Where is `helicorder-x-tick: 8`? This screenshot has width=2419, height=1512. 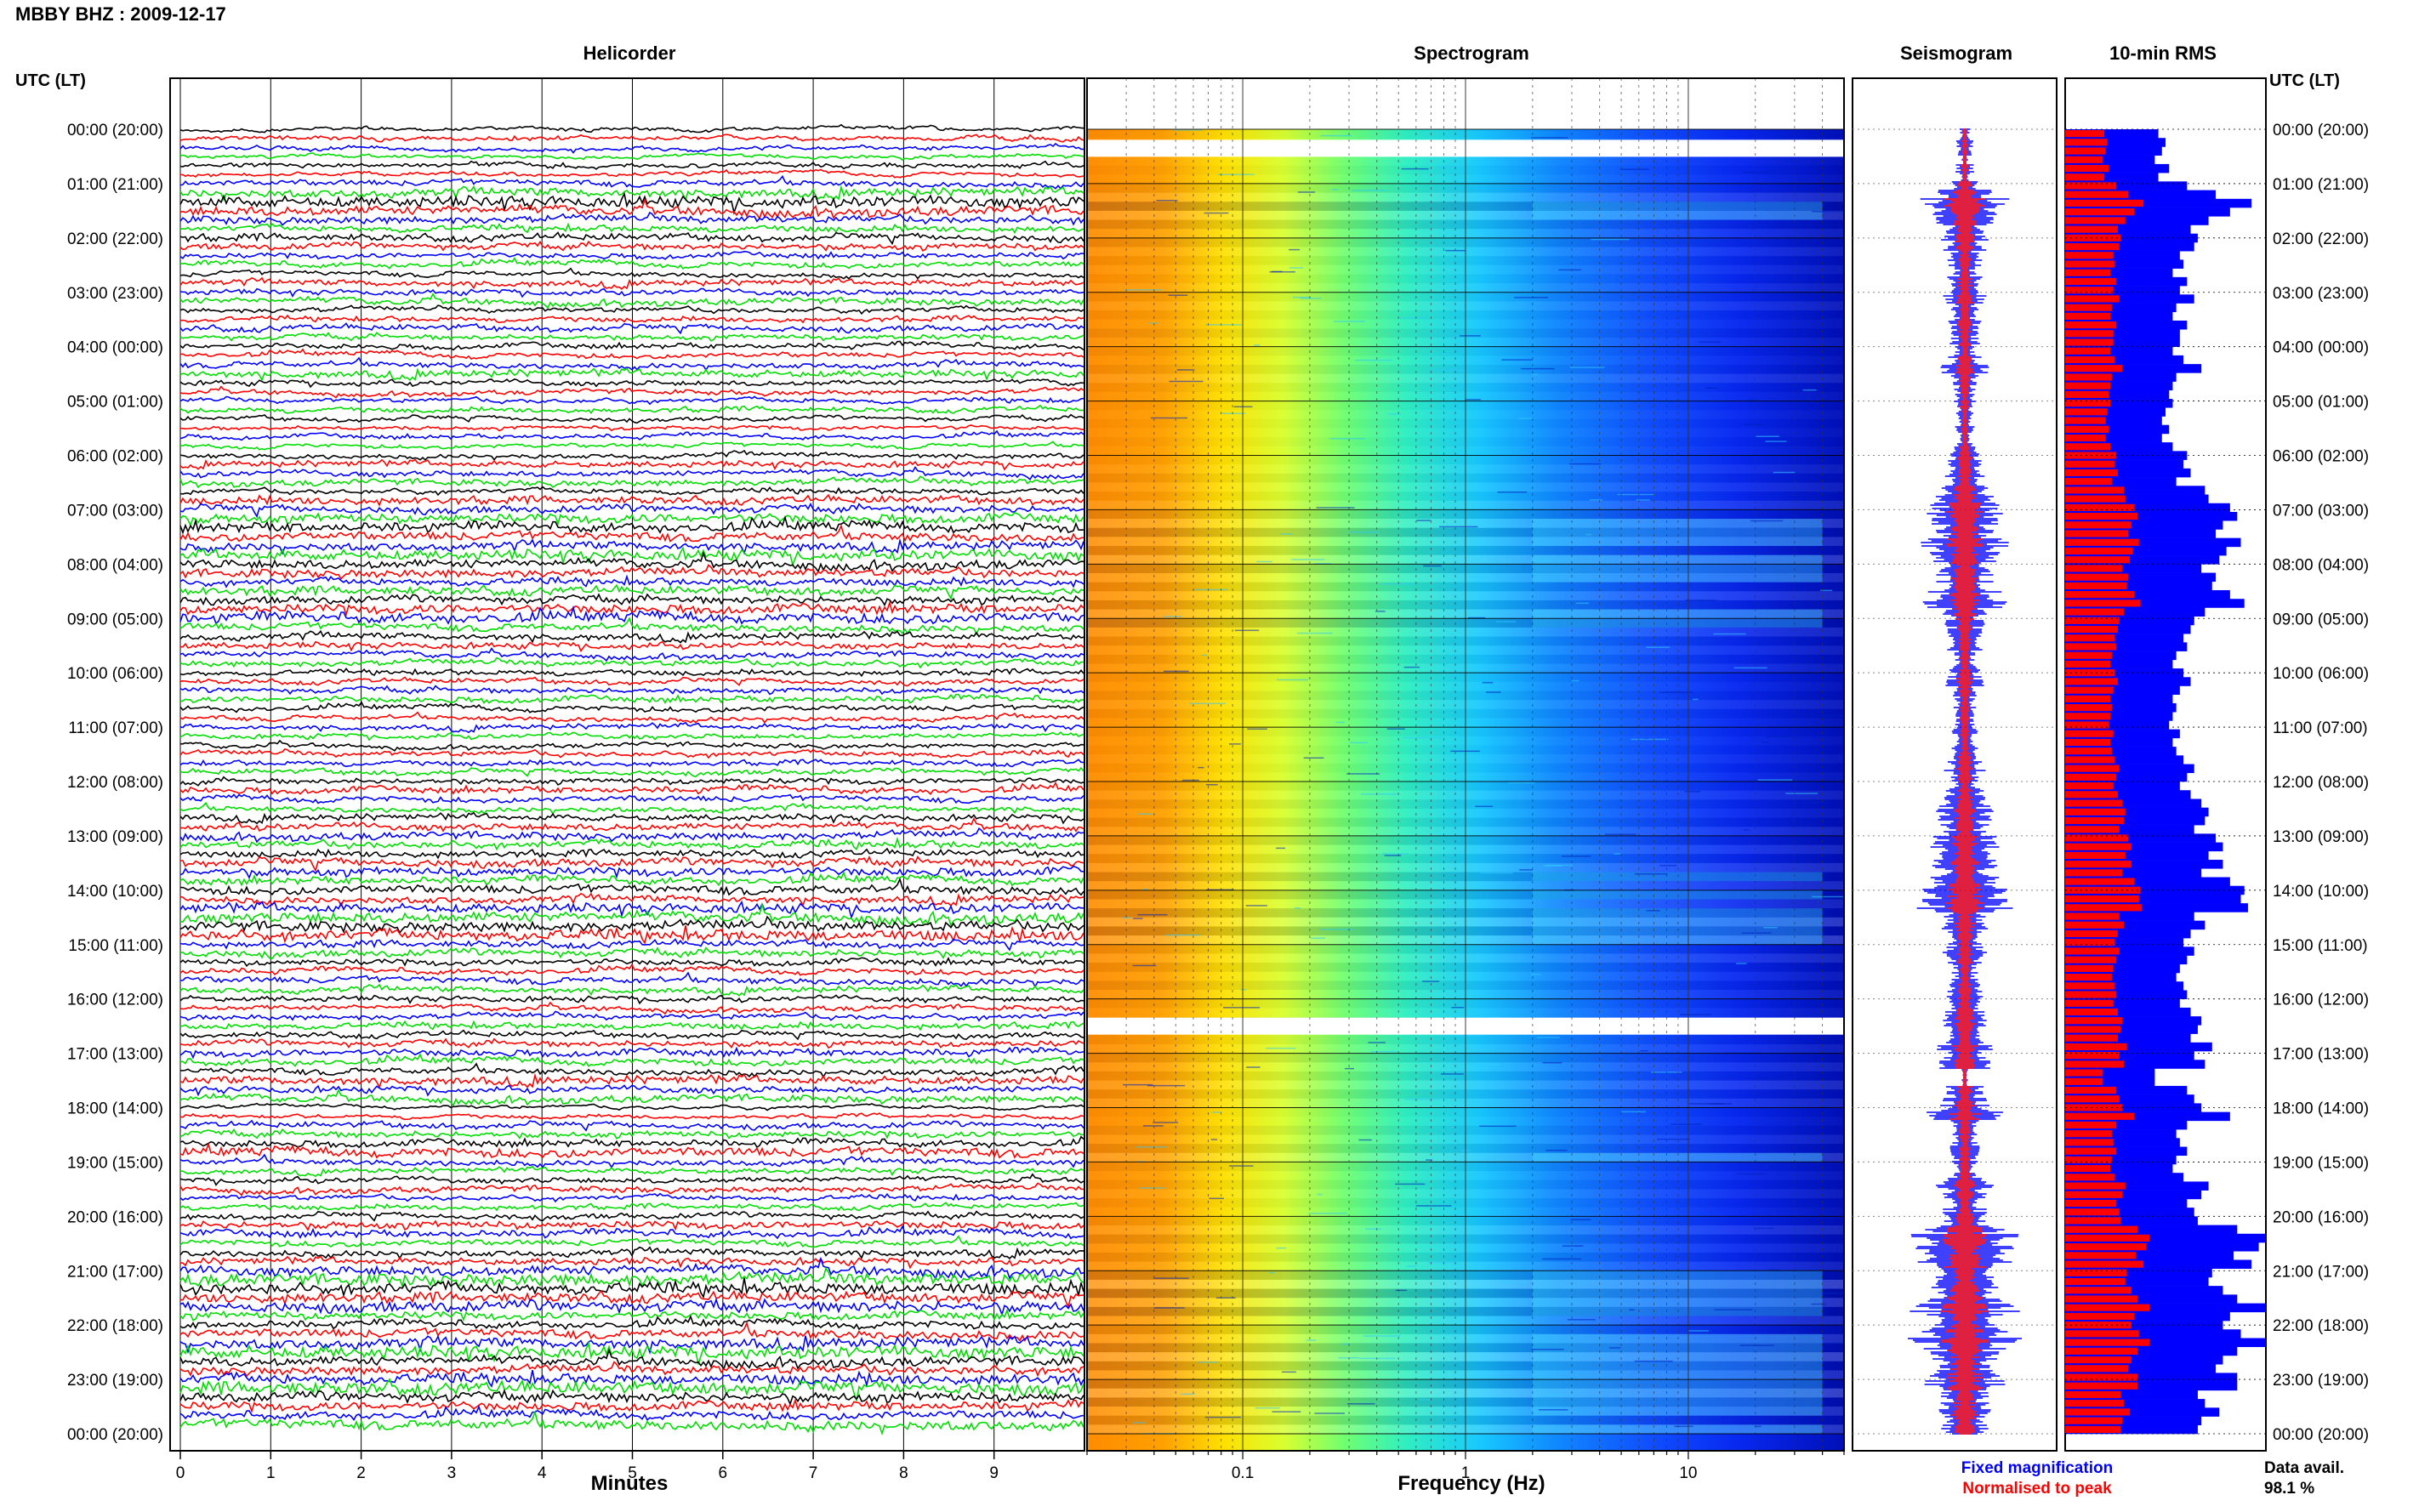
helicorder-x-tick: 8 is located at coordinates (903, 1473).